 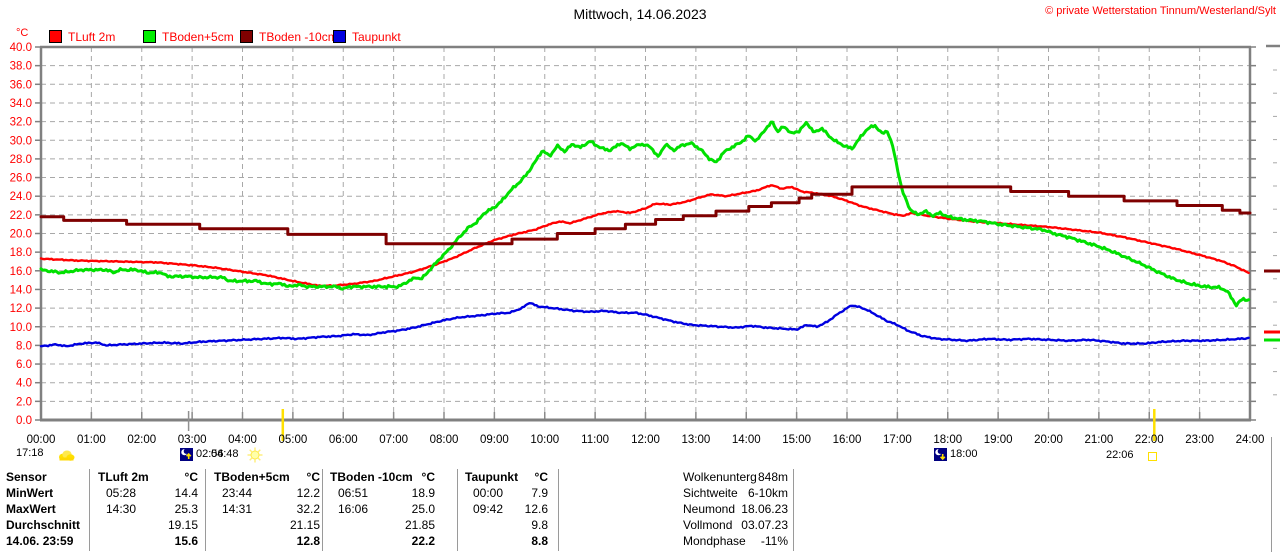 I want to click on y-tick-label: 26.0, so click(x=21, y=179).